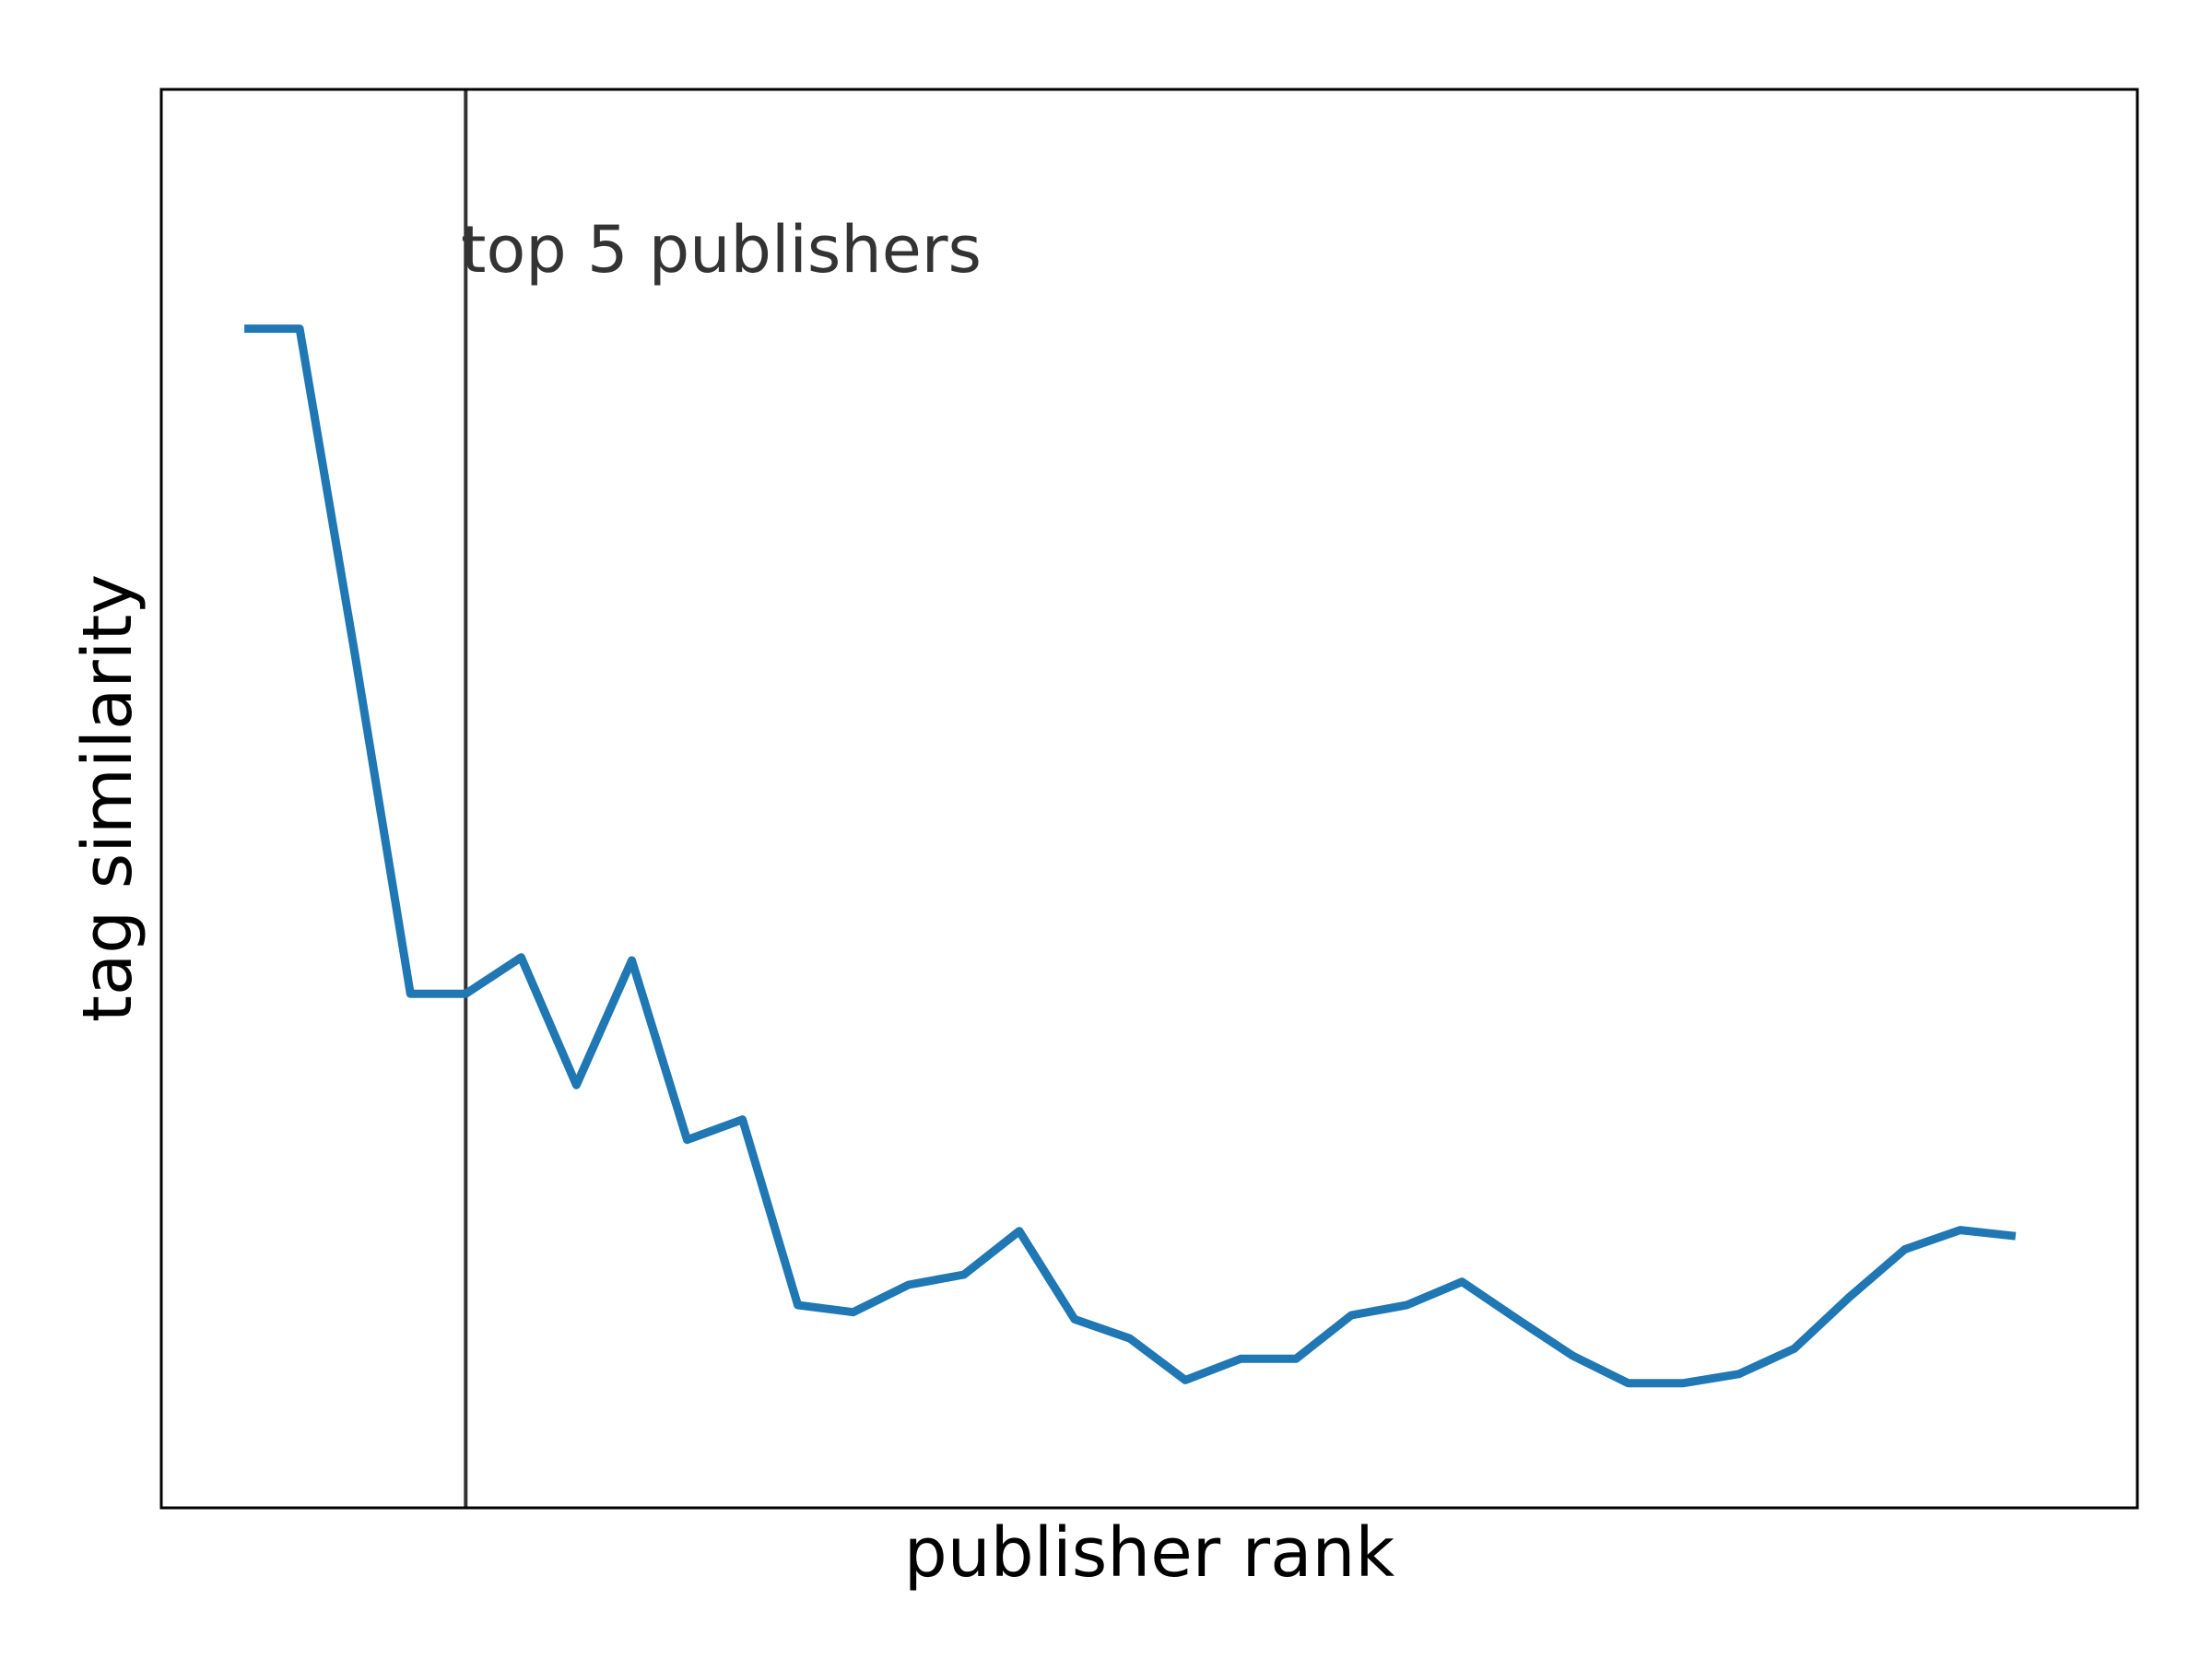  I want to click on y-axis-label: tag similarity, so click(107, 798).